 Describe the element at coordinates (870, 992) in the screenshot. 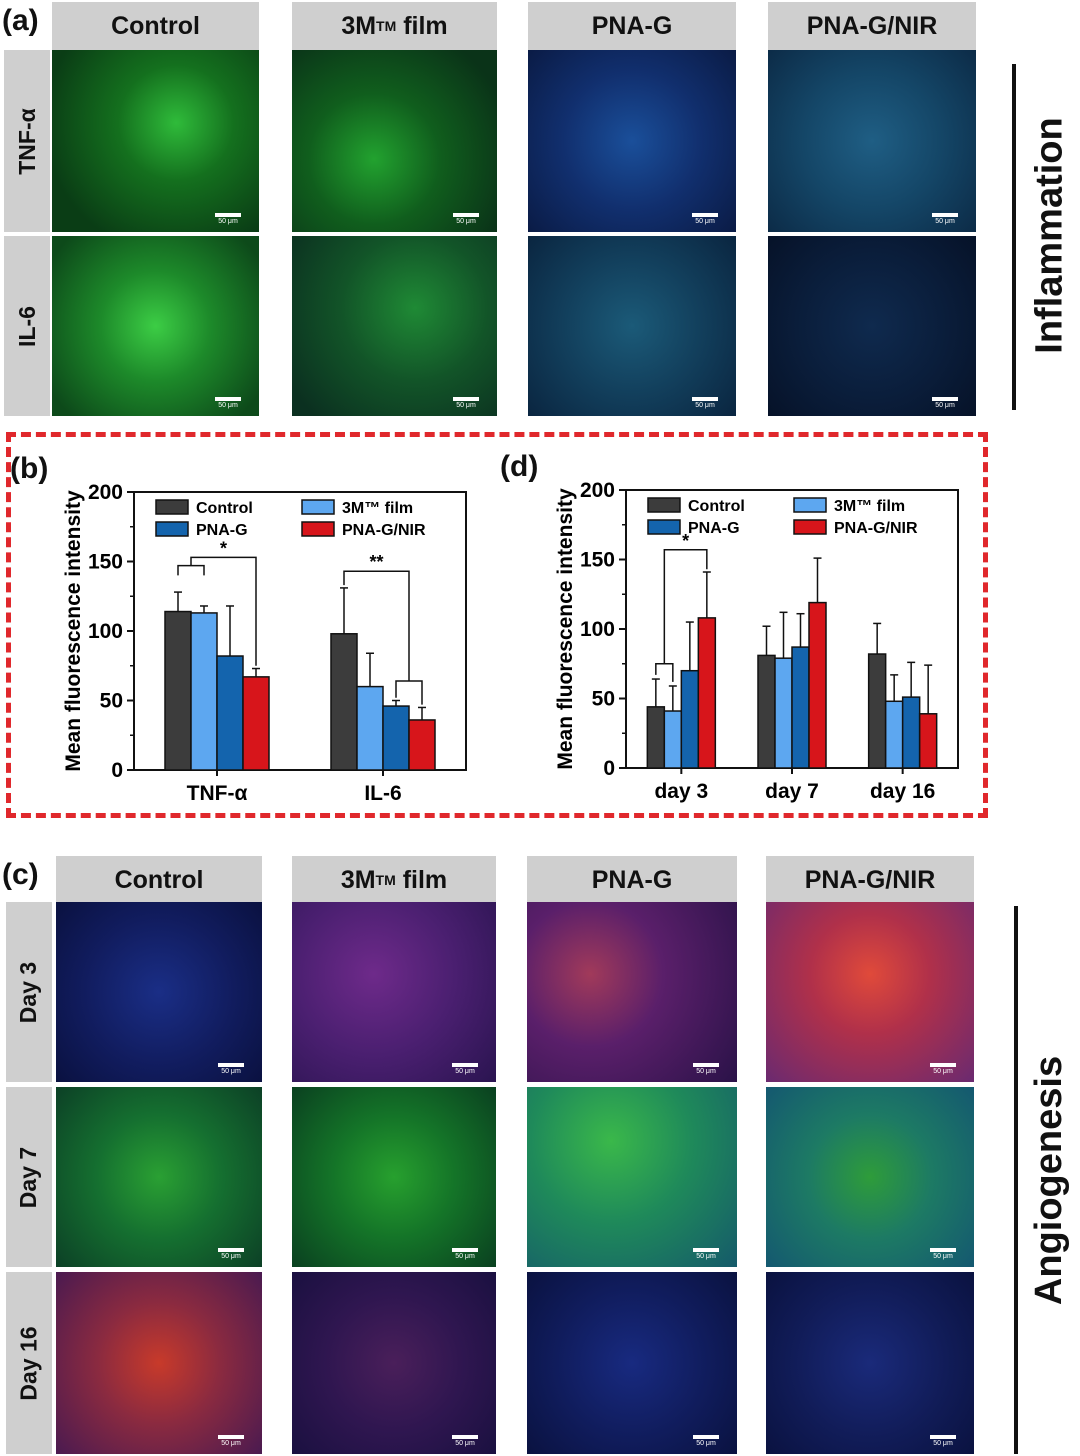

I see `micrograph-day3-pna-g-nir: 50 μm` at that location.